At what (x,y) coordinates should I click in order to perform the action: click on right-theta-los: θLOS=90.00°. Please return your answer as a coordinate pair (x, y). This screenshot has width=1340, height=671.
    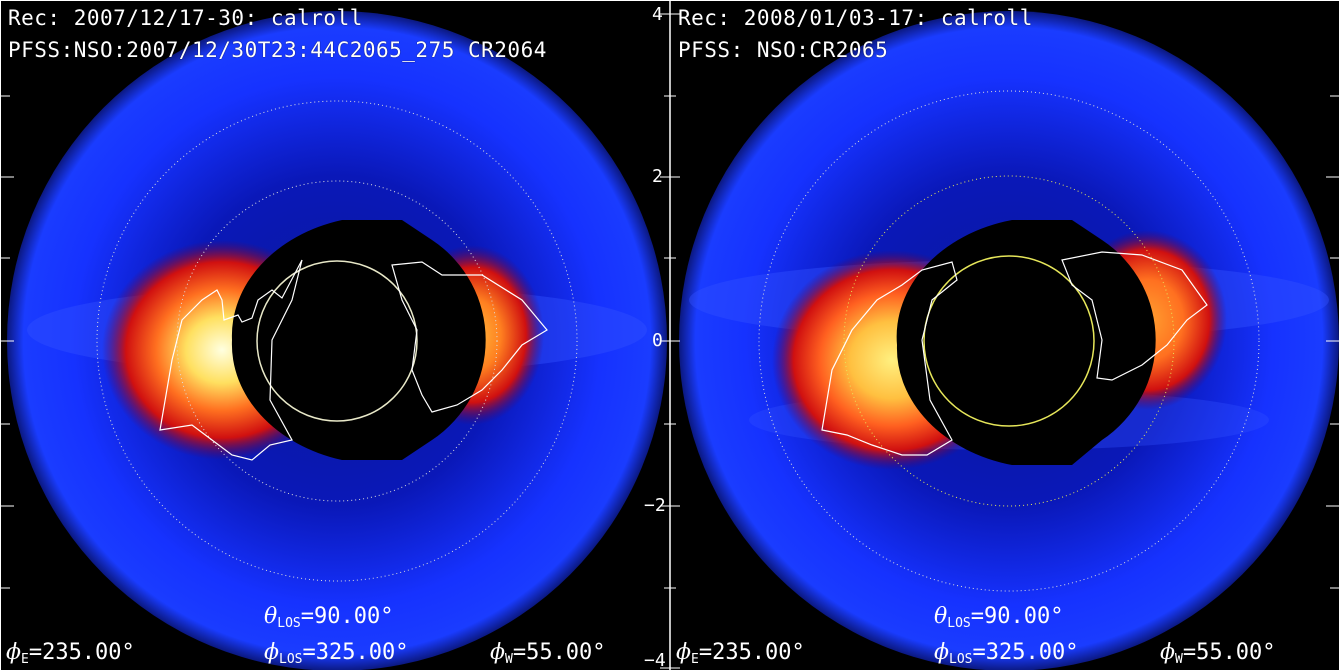
    Looking at the image, I should click on (999, 617).